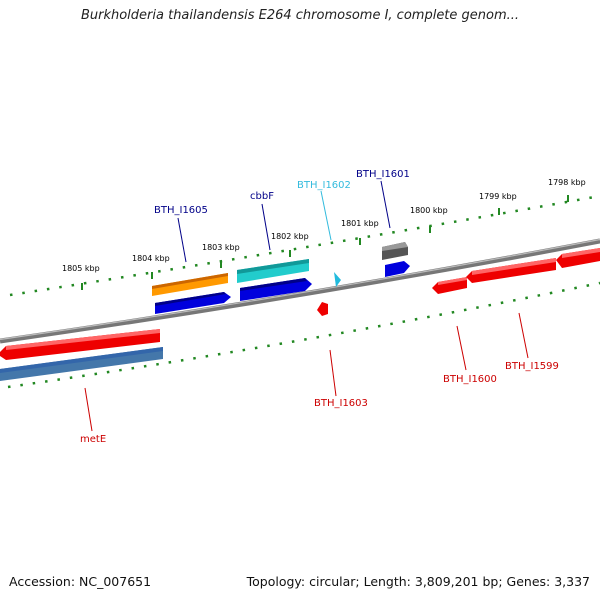  What do you see at coordinates (273, 271) in the screenshot?
I see `feature-cbbF-cyan` at bounding box center [273, 271].